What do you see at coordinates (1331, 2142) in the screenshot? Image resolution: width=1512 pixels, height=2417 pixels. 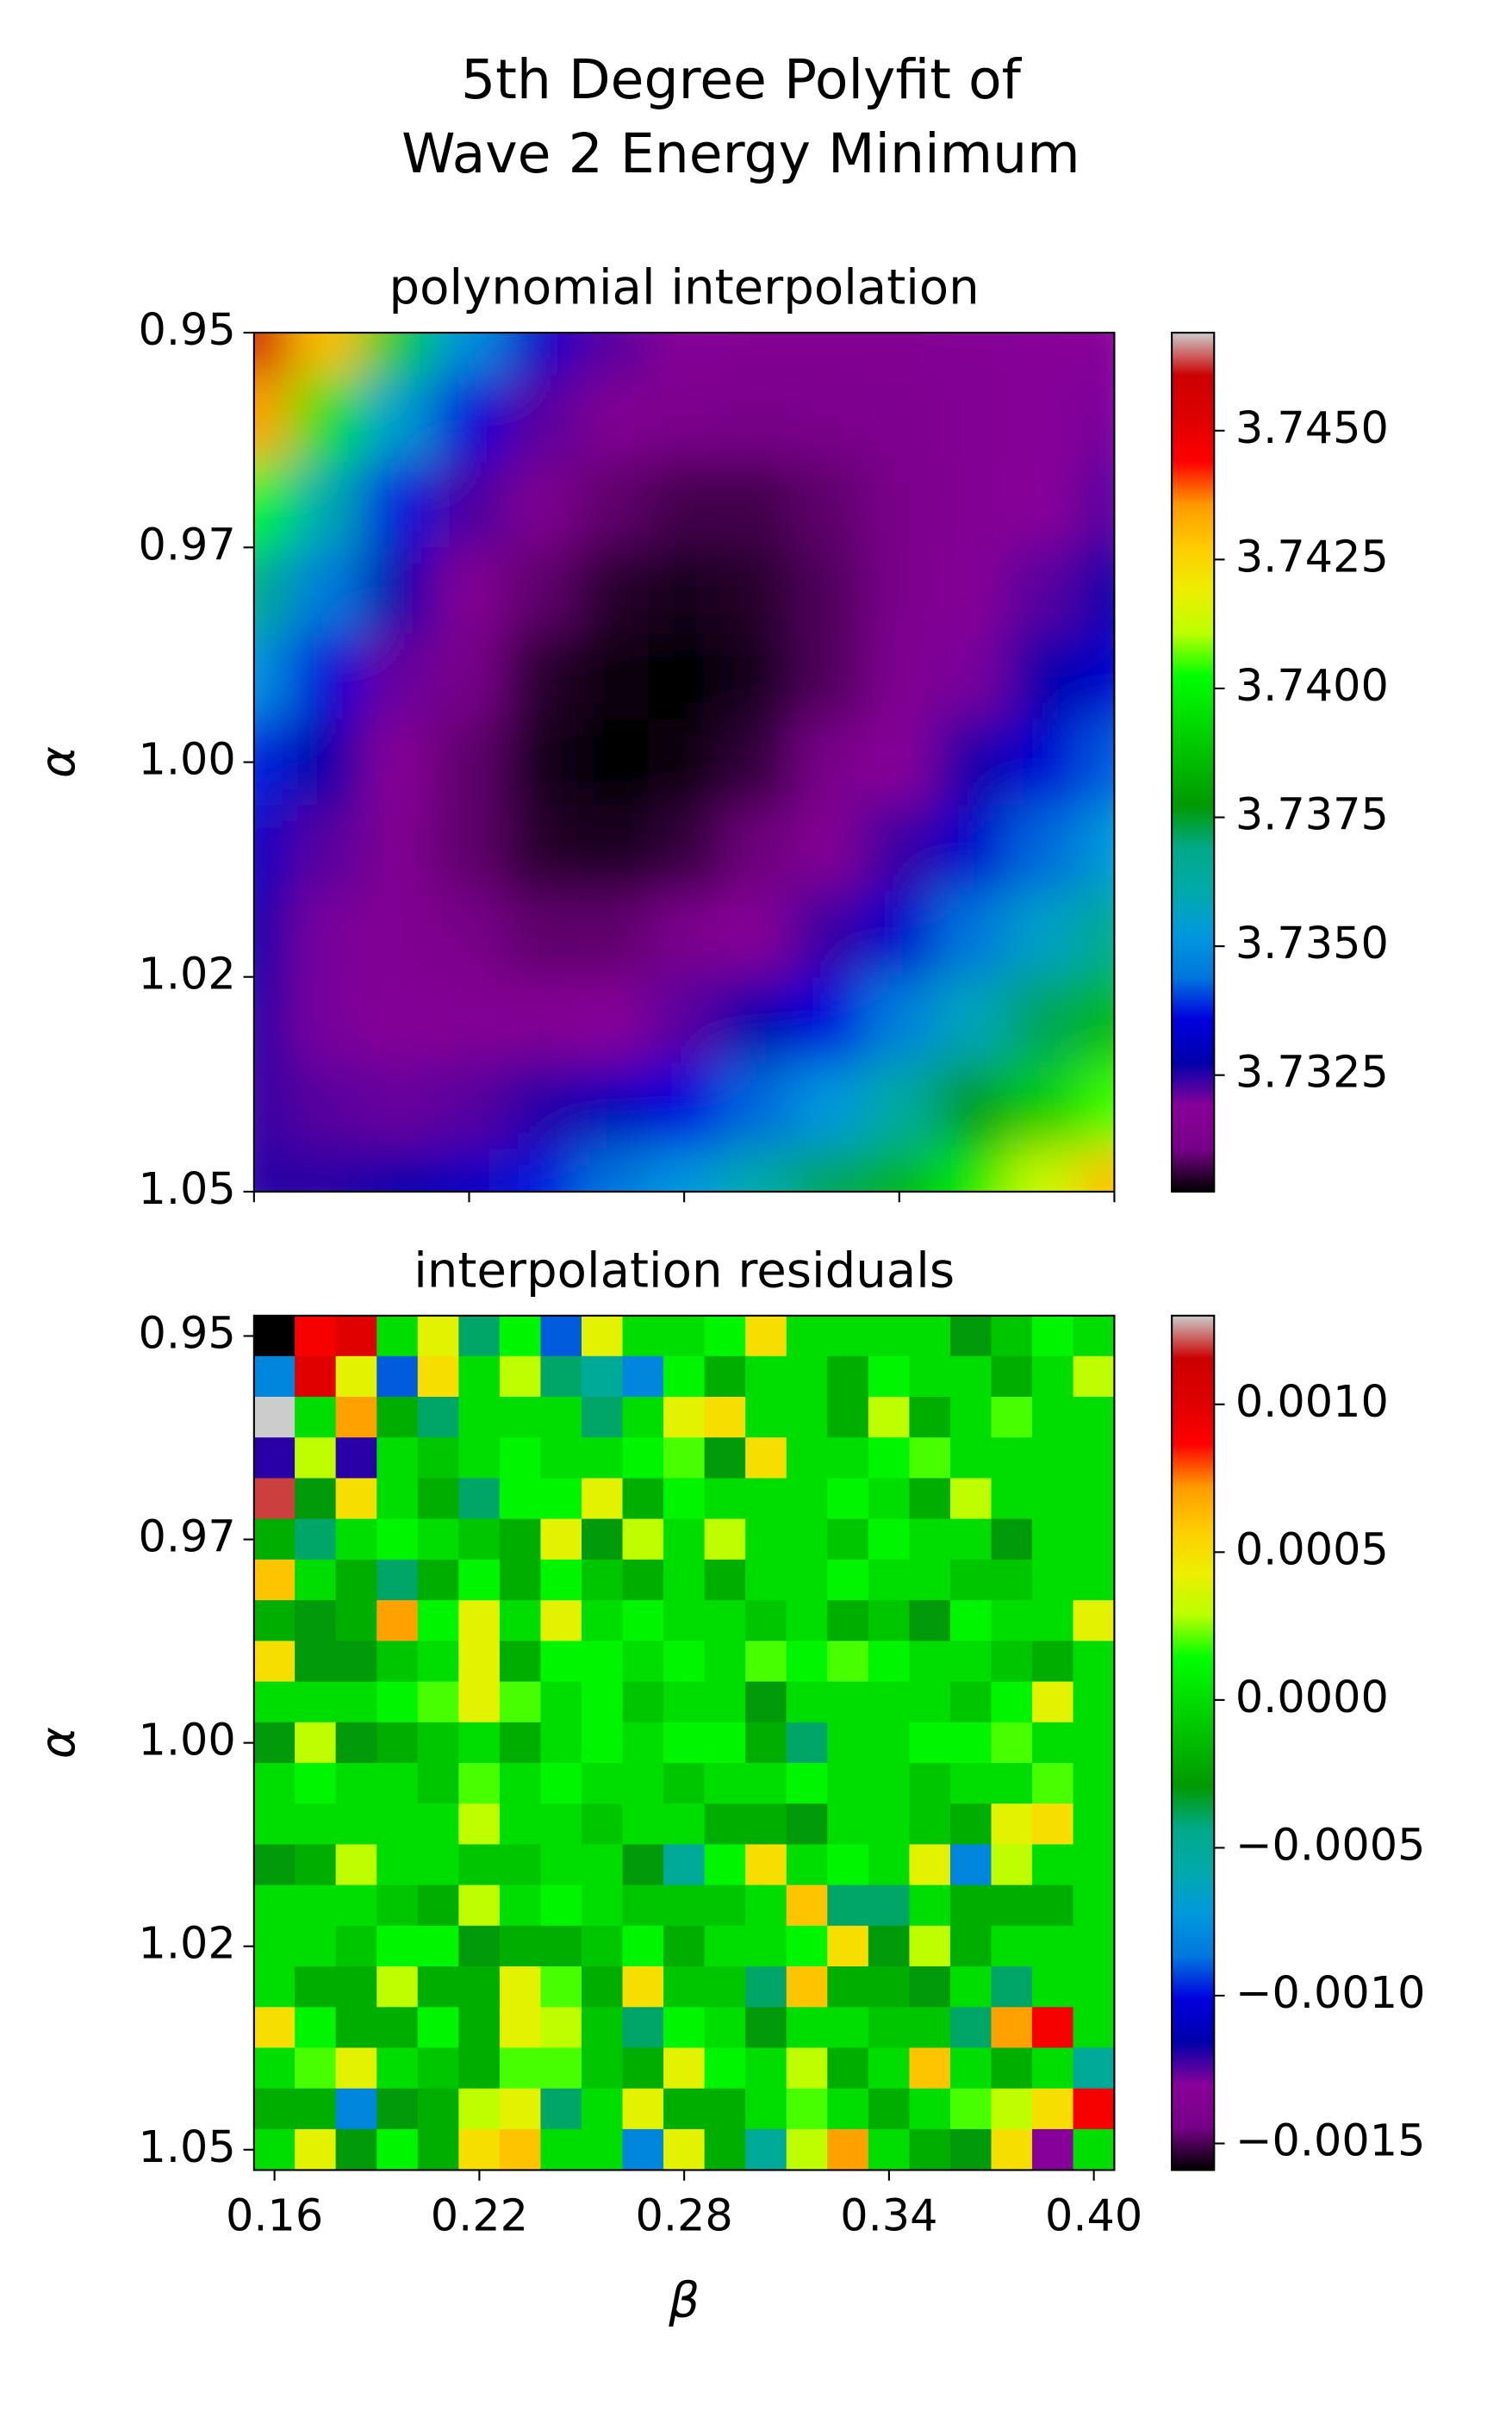 I see `colorbar-tick-label: −0.0015` at bounding box center [1331, 2142].